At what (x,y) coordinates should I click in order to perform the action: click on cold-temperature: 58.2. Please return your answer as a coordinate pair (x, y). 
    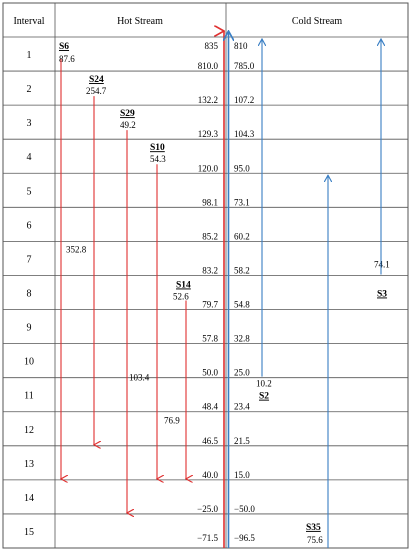
    Looking at the image, I should click on (242, 270).